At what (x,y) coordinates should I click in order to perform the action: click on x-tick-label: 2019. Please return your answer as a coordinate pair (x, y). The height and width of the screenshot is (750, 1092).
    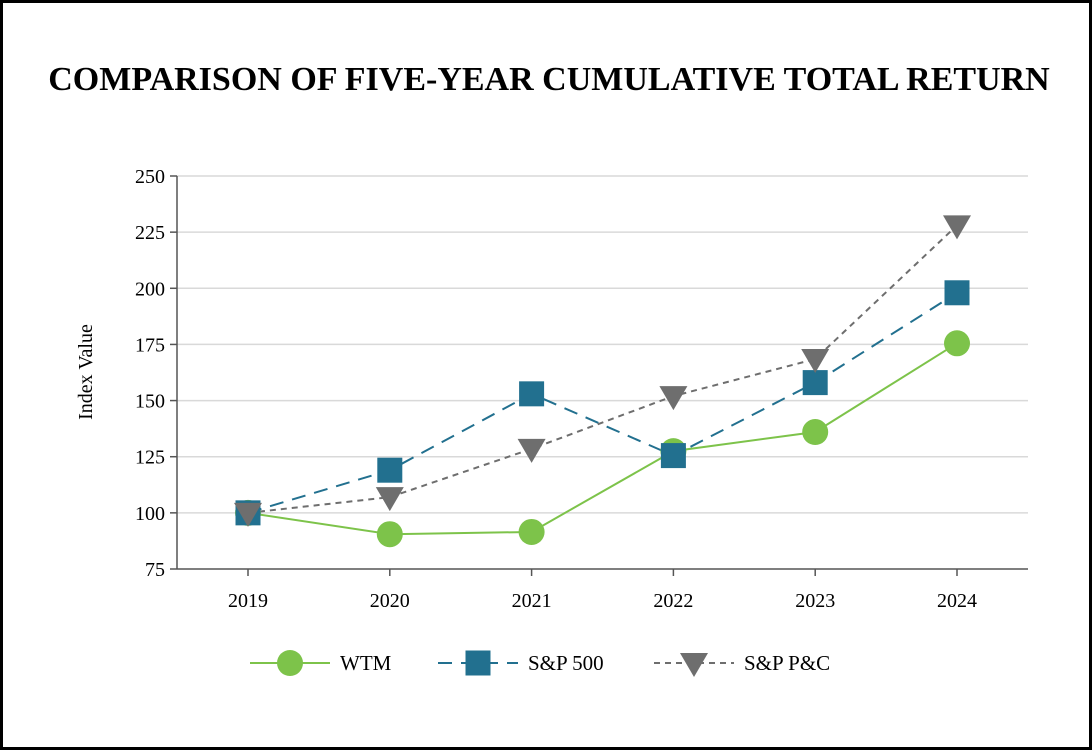
    Looking at the image, I should click on (248, 601).